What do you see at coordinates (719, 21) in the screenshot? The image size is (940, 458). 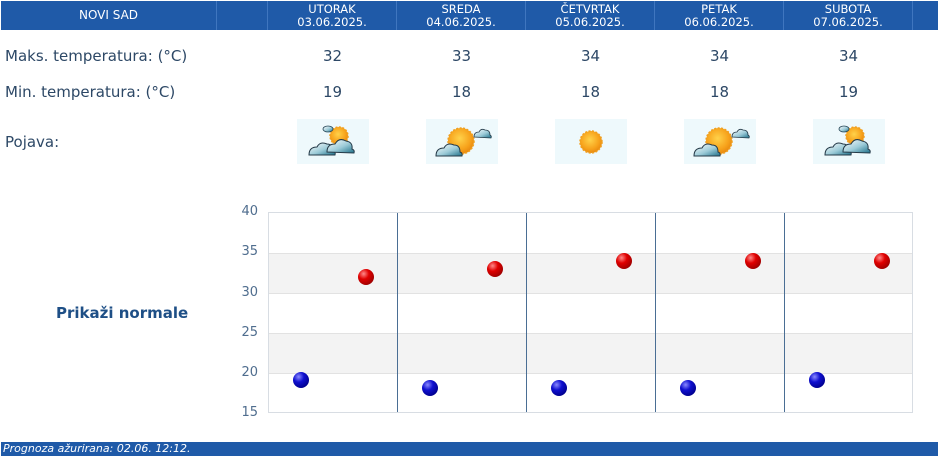 I see `day-date: 06.06.2025.` at bounding box center [719, 21].